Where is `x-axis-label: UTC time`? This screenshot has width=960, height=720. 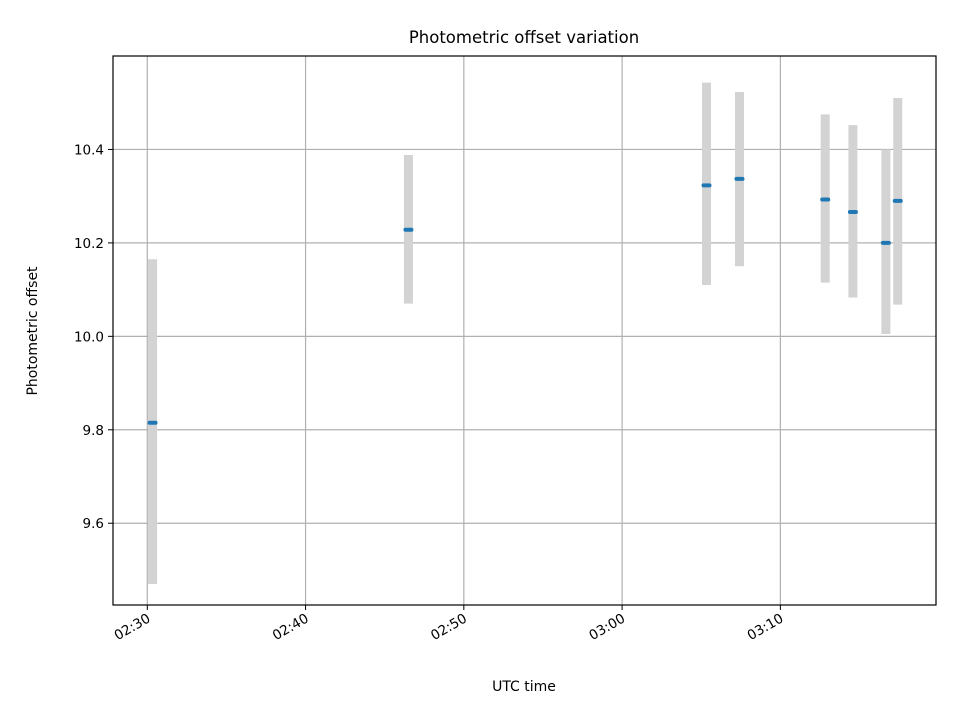 x-axis-label: UTC time is located at coordinates (524, 687).